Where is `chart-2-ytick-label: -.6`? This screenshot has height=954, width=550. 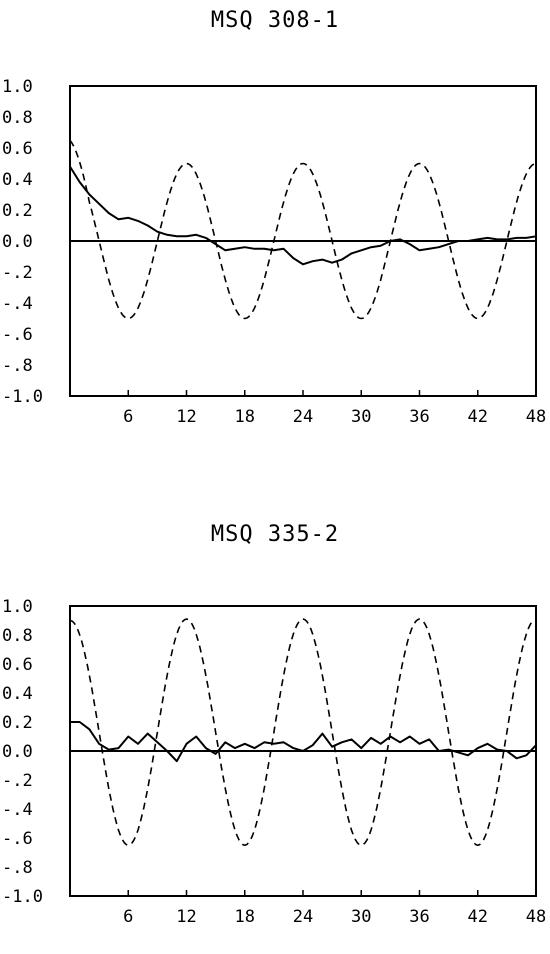 chart-2-ytick-label: -.6 is located at coordinates (17, 839).